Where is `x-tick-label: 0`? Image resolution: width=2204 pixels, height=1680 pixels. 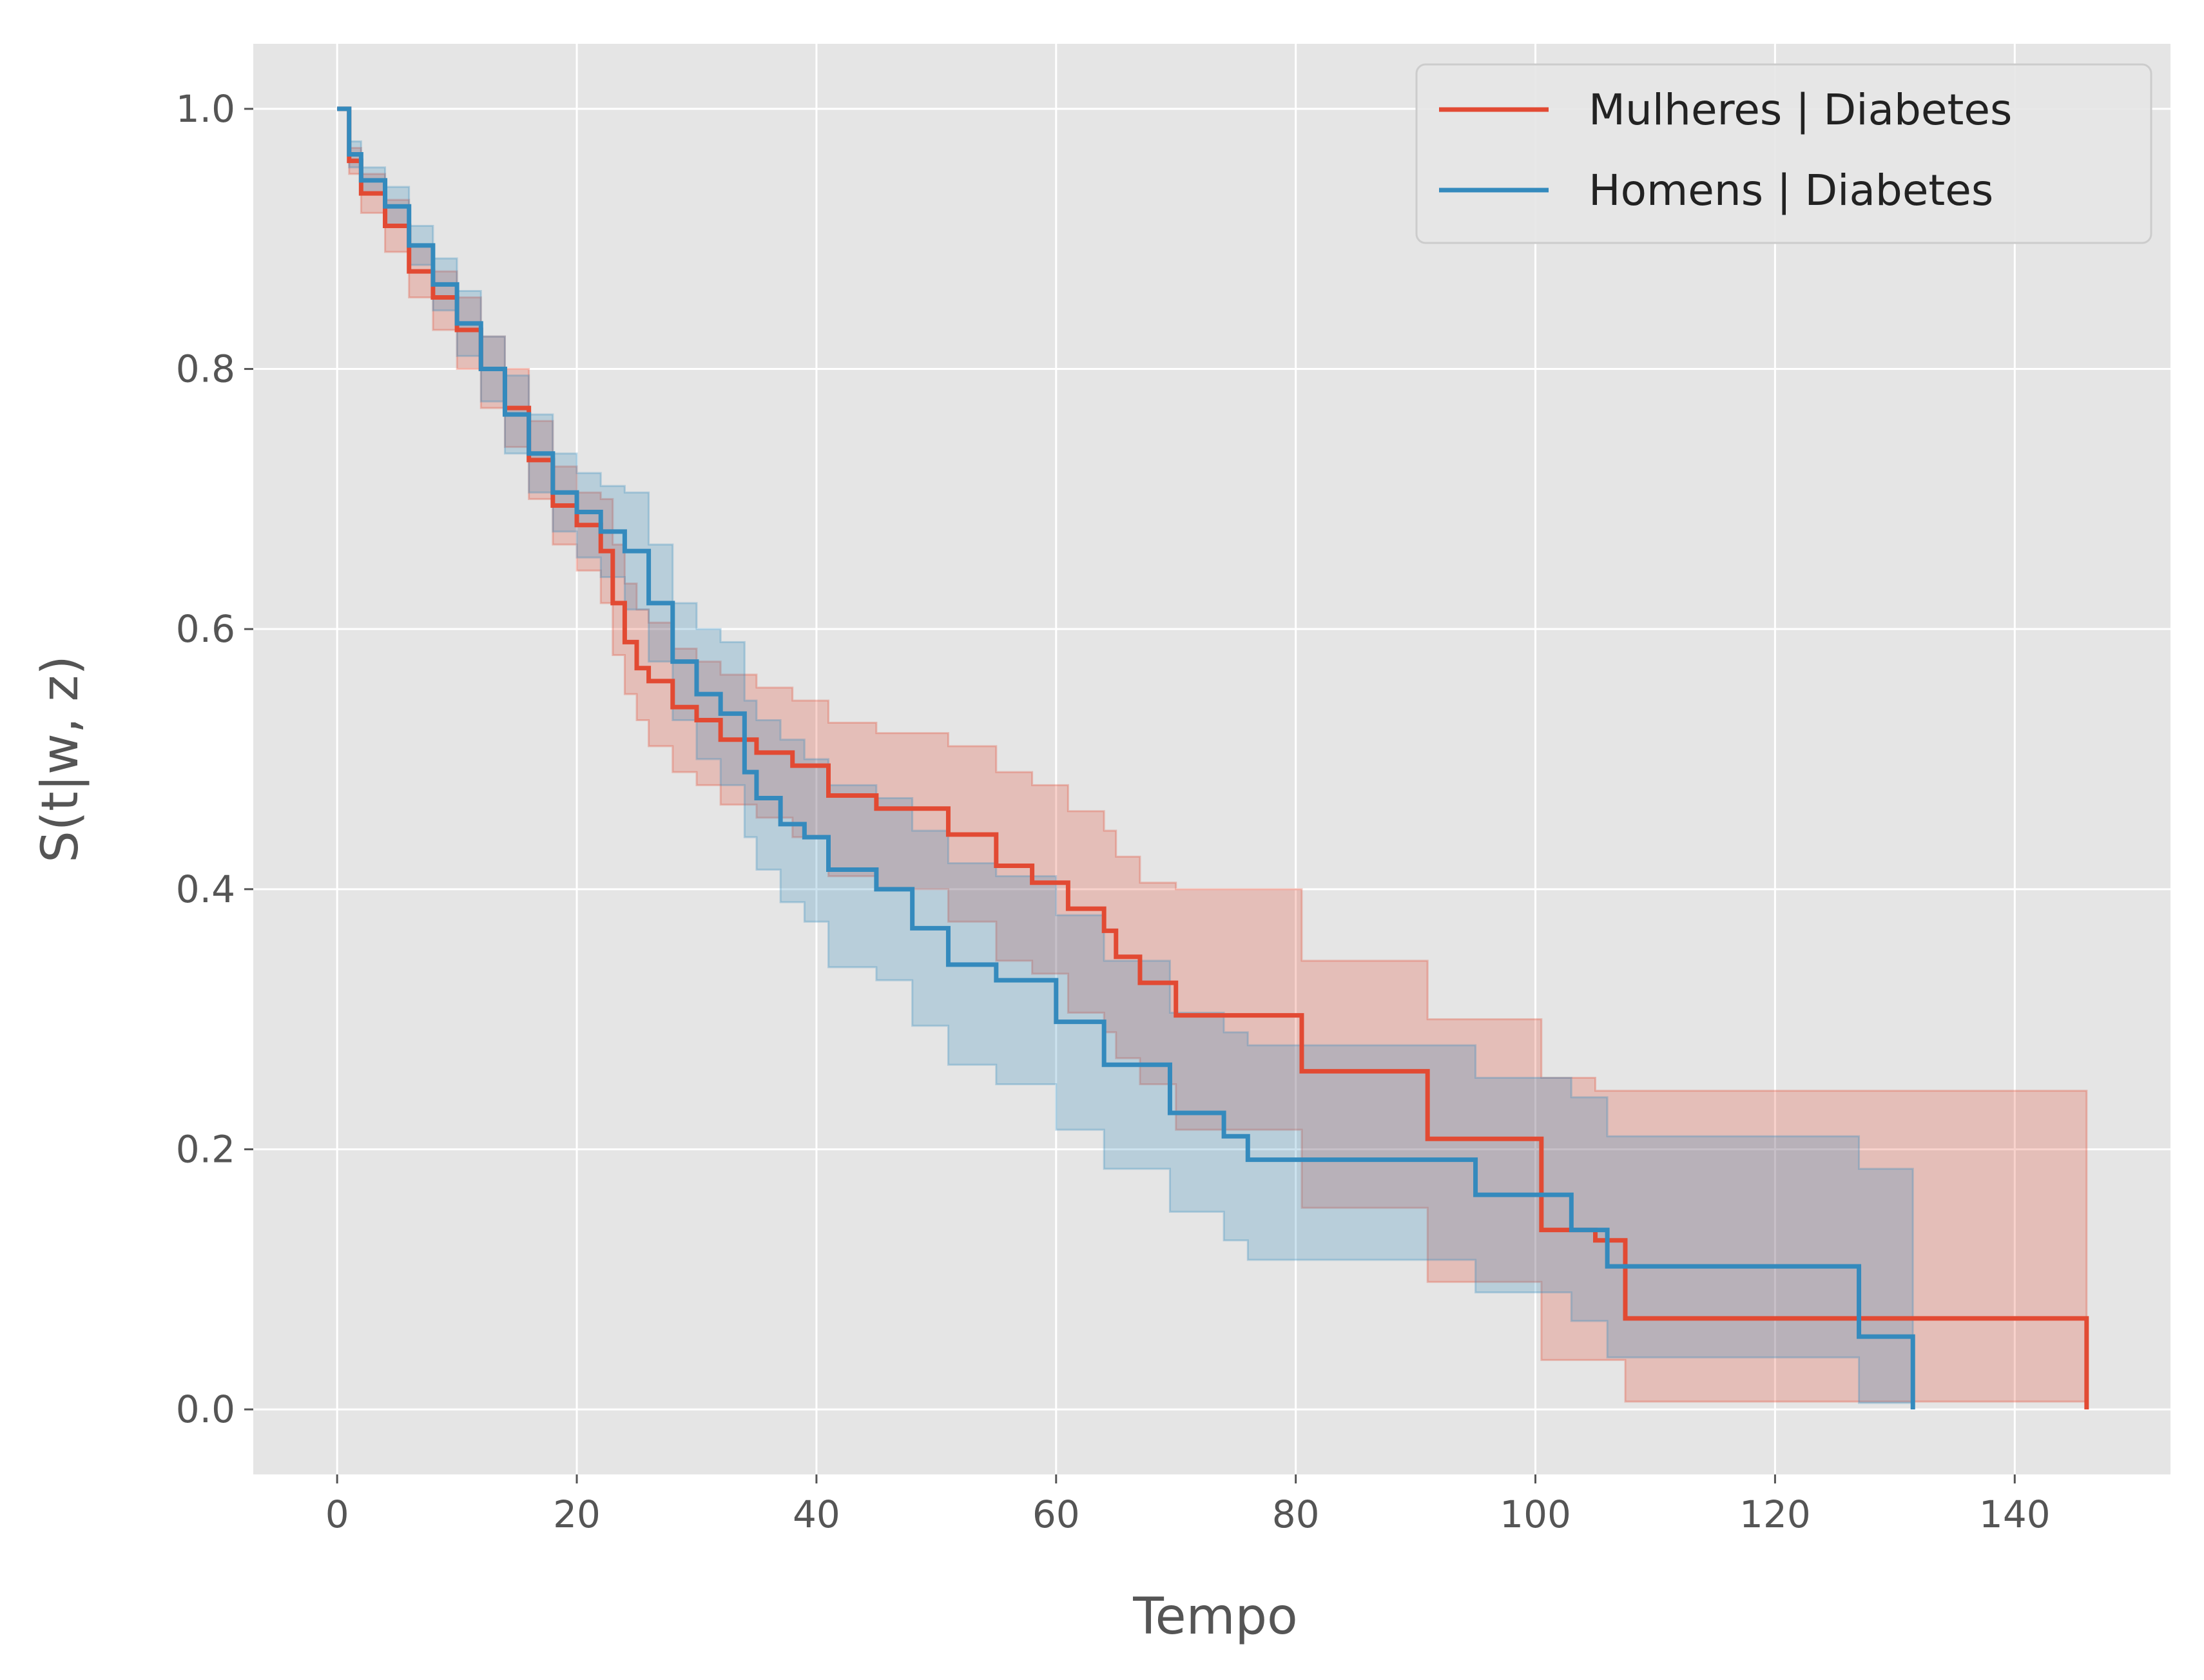 x-tick-label: 0 is located at coordinates (337, 1514).